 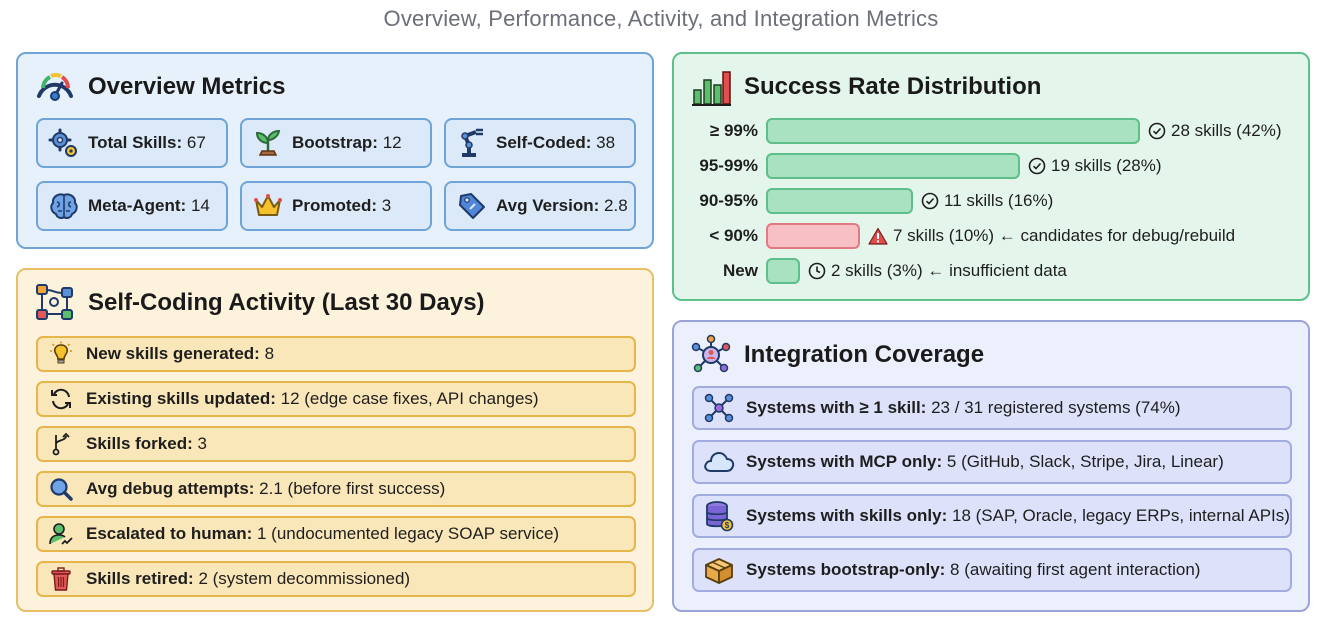 I want to click on metric-value: 12, so click(x=392, y=142).